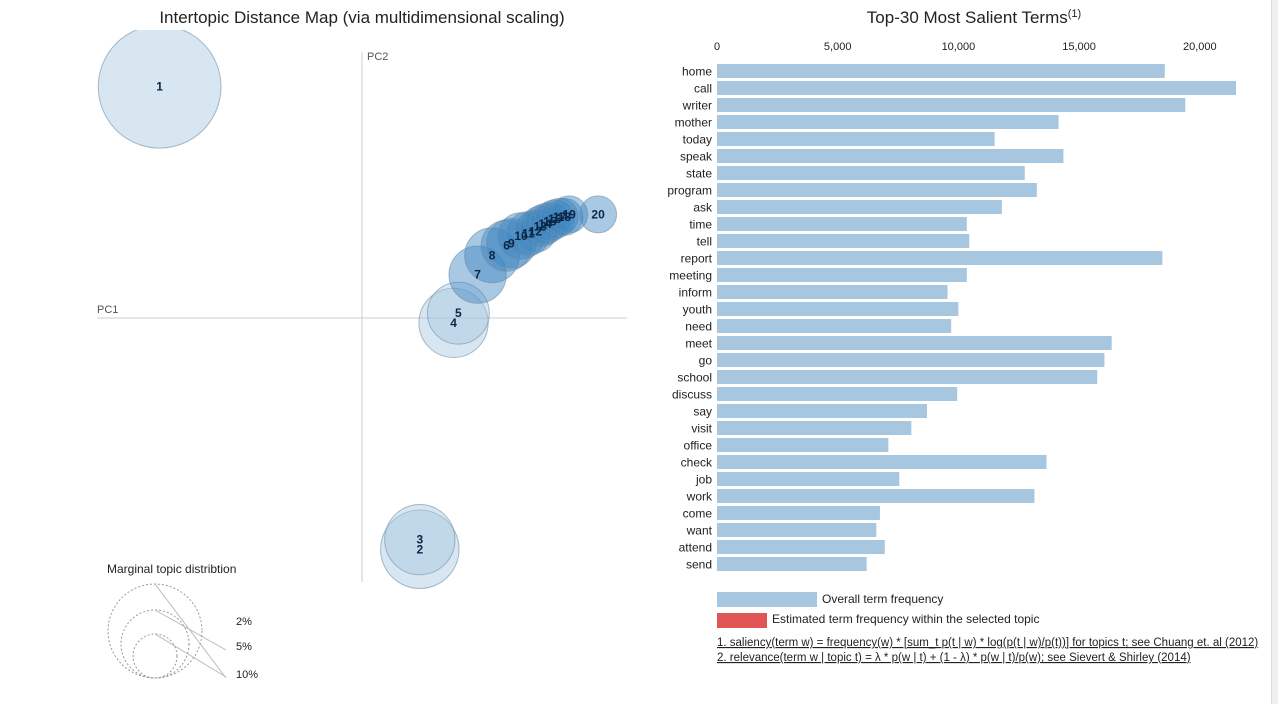  Describe the element at coordinates (742, 620) in the screenshot. I see `legend-swatch-selected` at that location.